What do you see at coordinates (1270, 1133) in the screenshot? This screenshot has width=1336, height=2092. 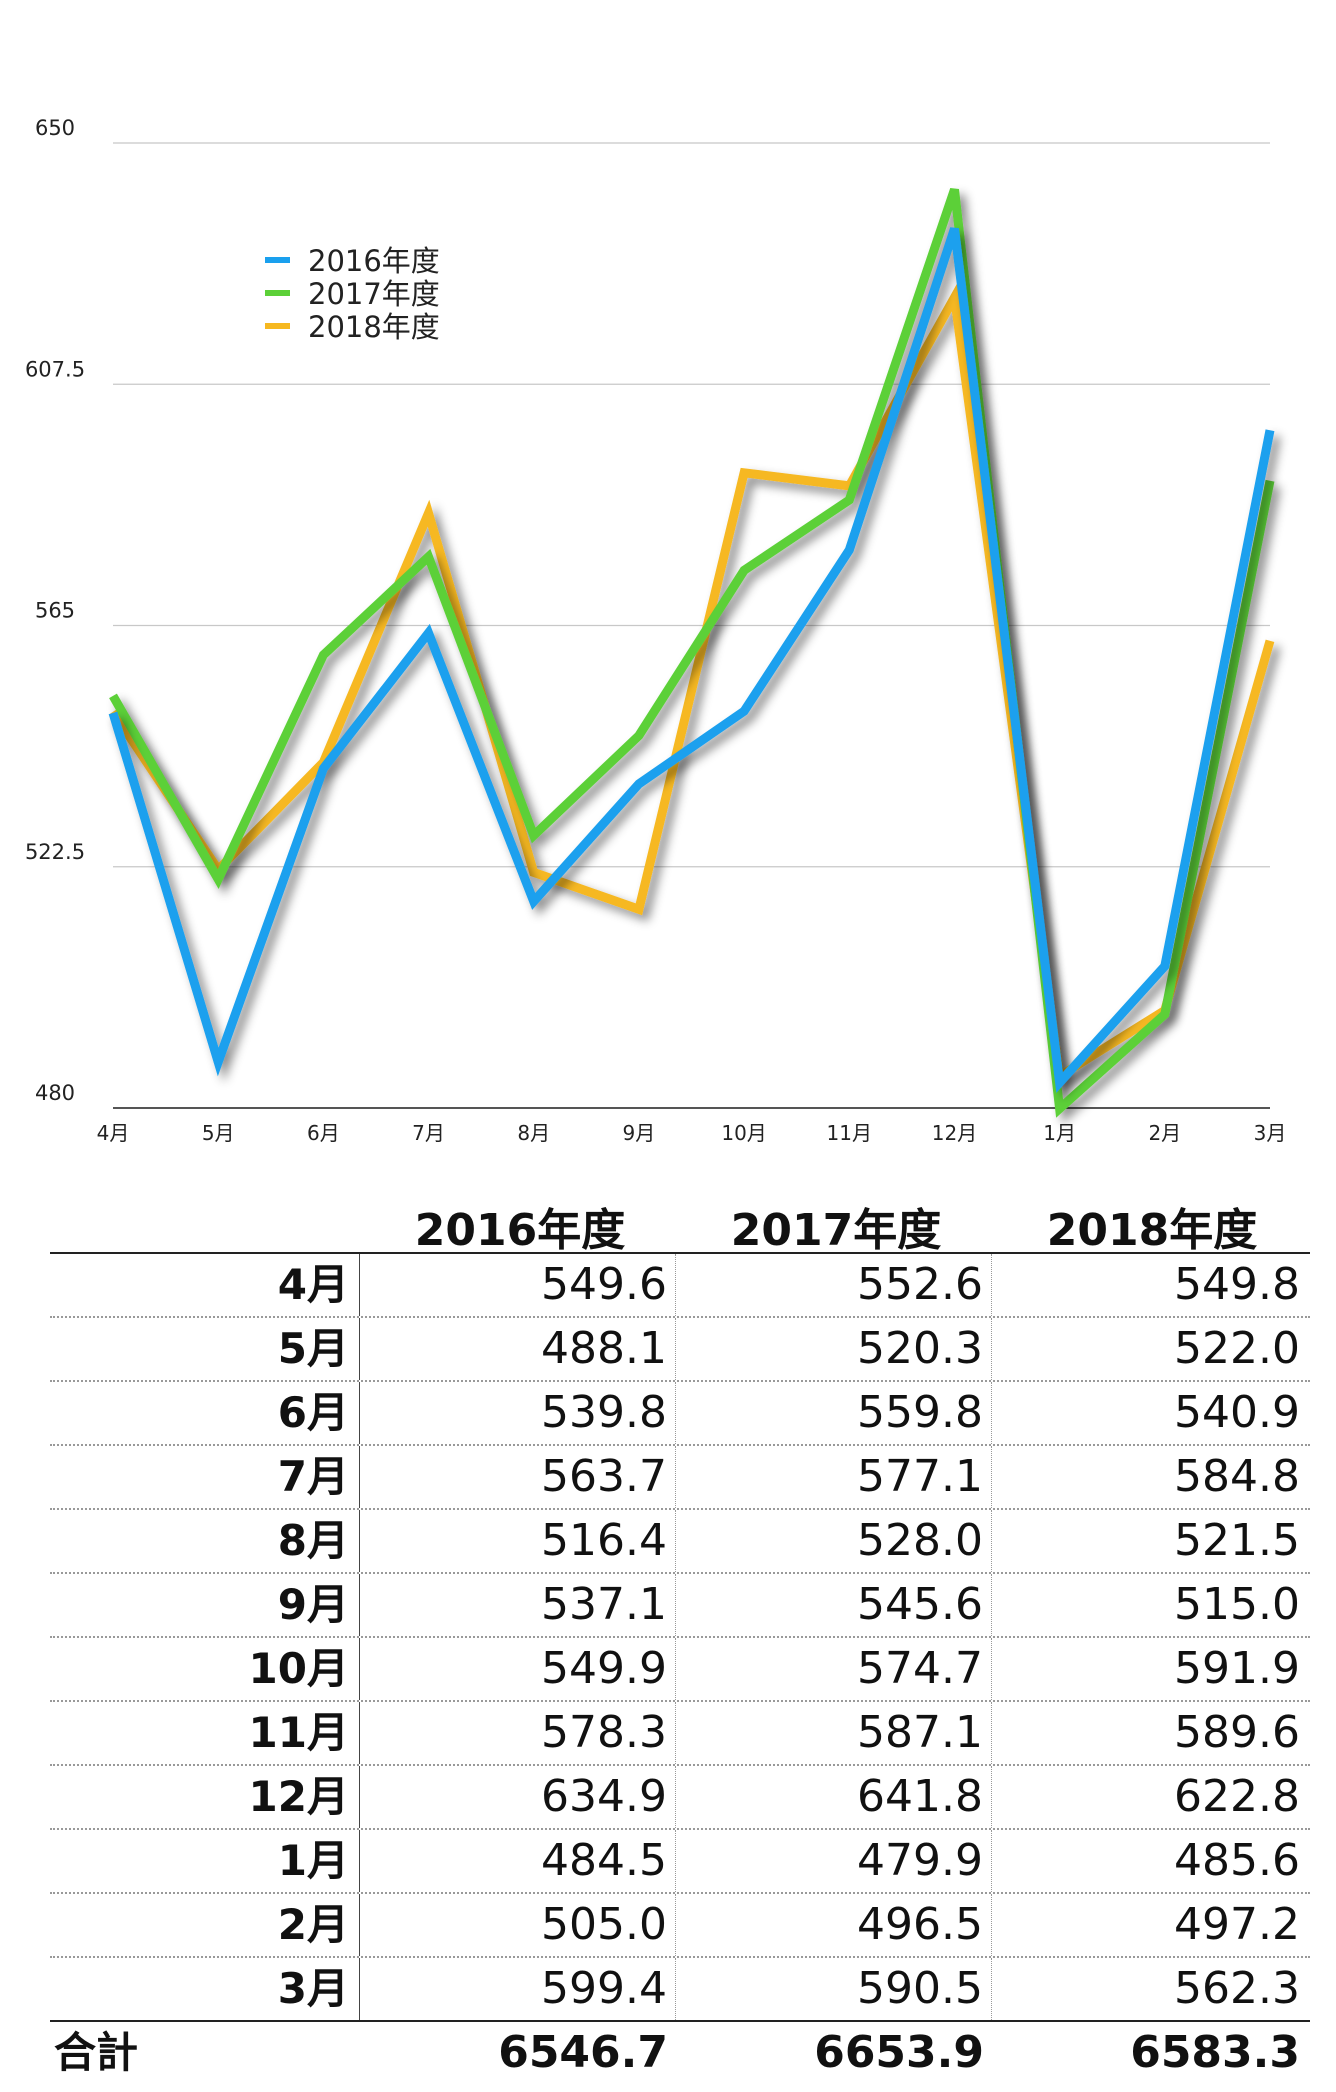 I see `x-tick-label: 3月` at bounding box center [1270, 1133].